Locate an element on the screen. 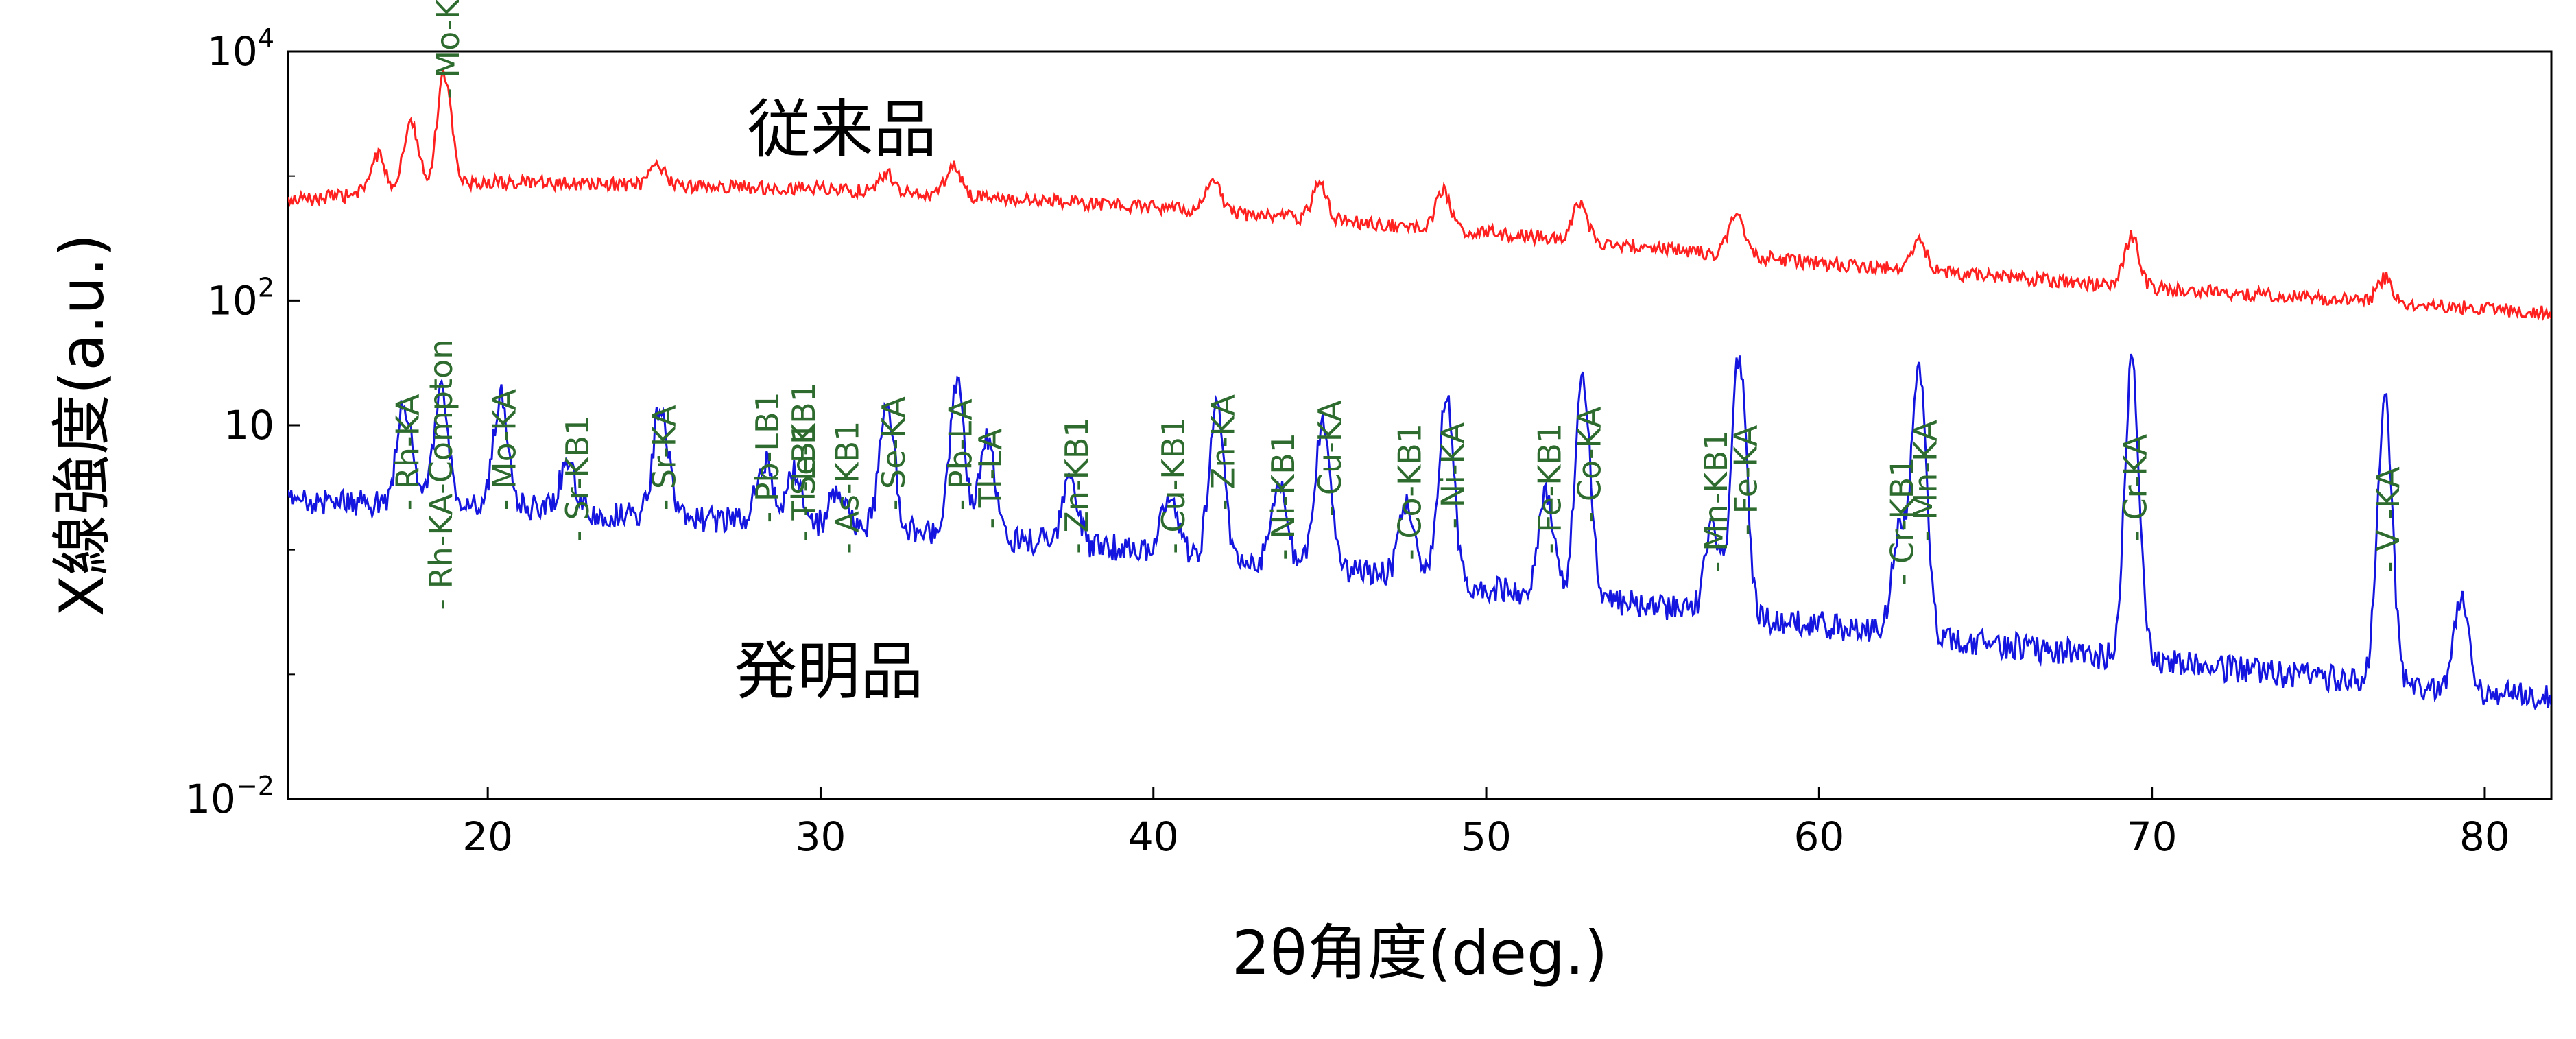 This screenshot has width=2576, height=1039. x-axis: 20 30 40 50 60 70 80 is located at coordinates (1486, 824).